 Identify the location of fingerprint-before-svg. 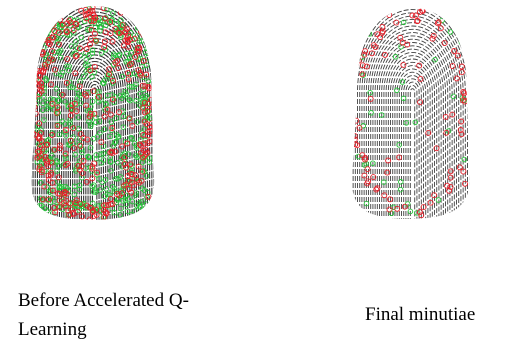
(93, 113).